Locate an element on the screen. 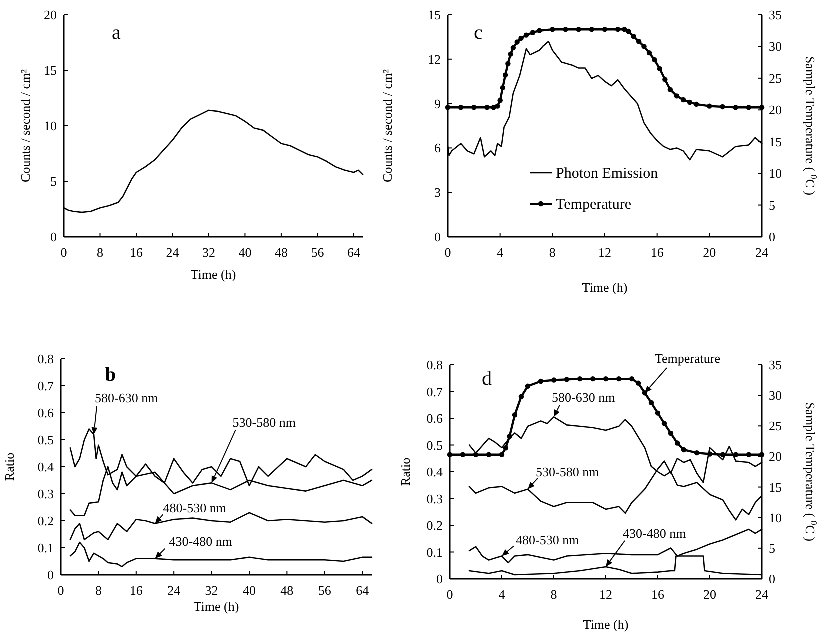 Image resolution: width=829 pixels, height=642 pixels. chart-title: b is located at coordinates (110, 375).